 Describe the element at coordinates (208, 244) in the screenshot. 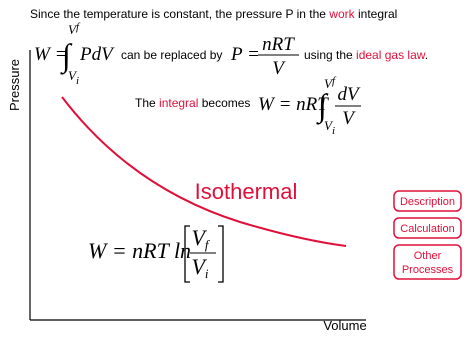

I see `var-sub: f` at that location.